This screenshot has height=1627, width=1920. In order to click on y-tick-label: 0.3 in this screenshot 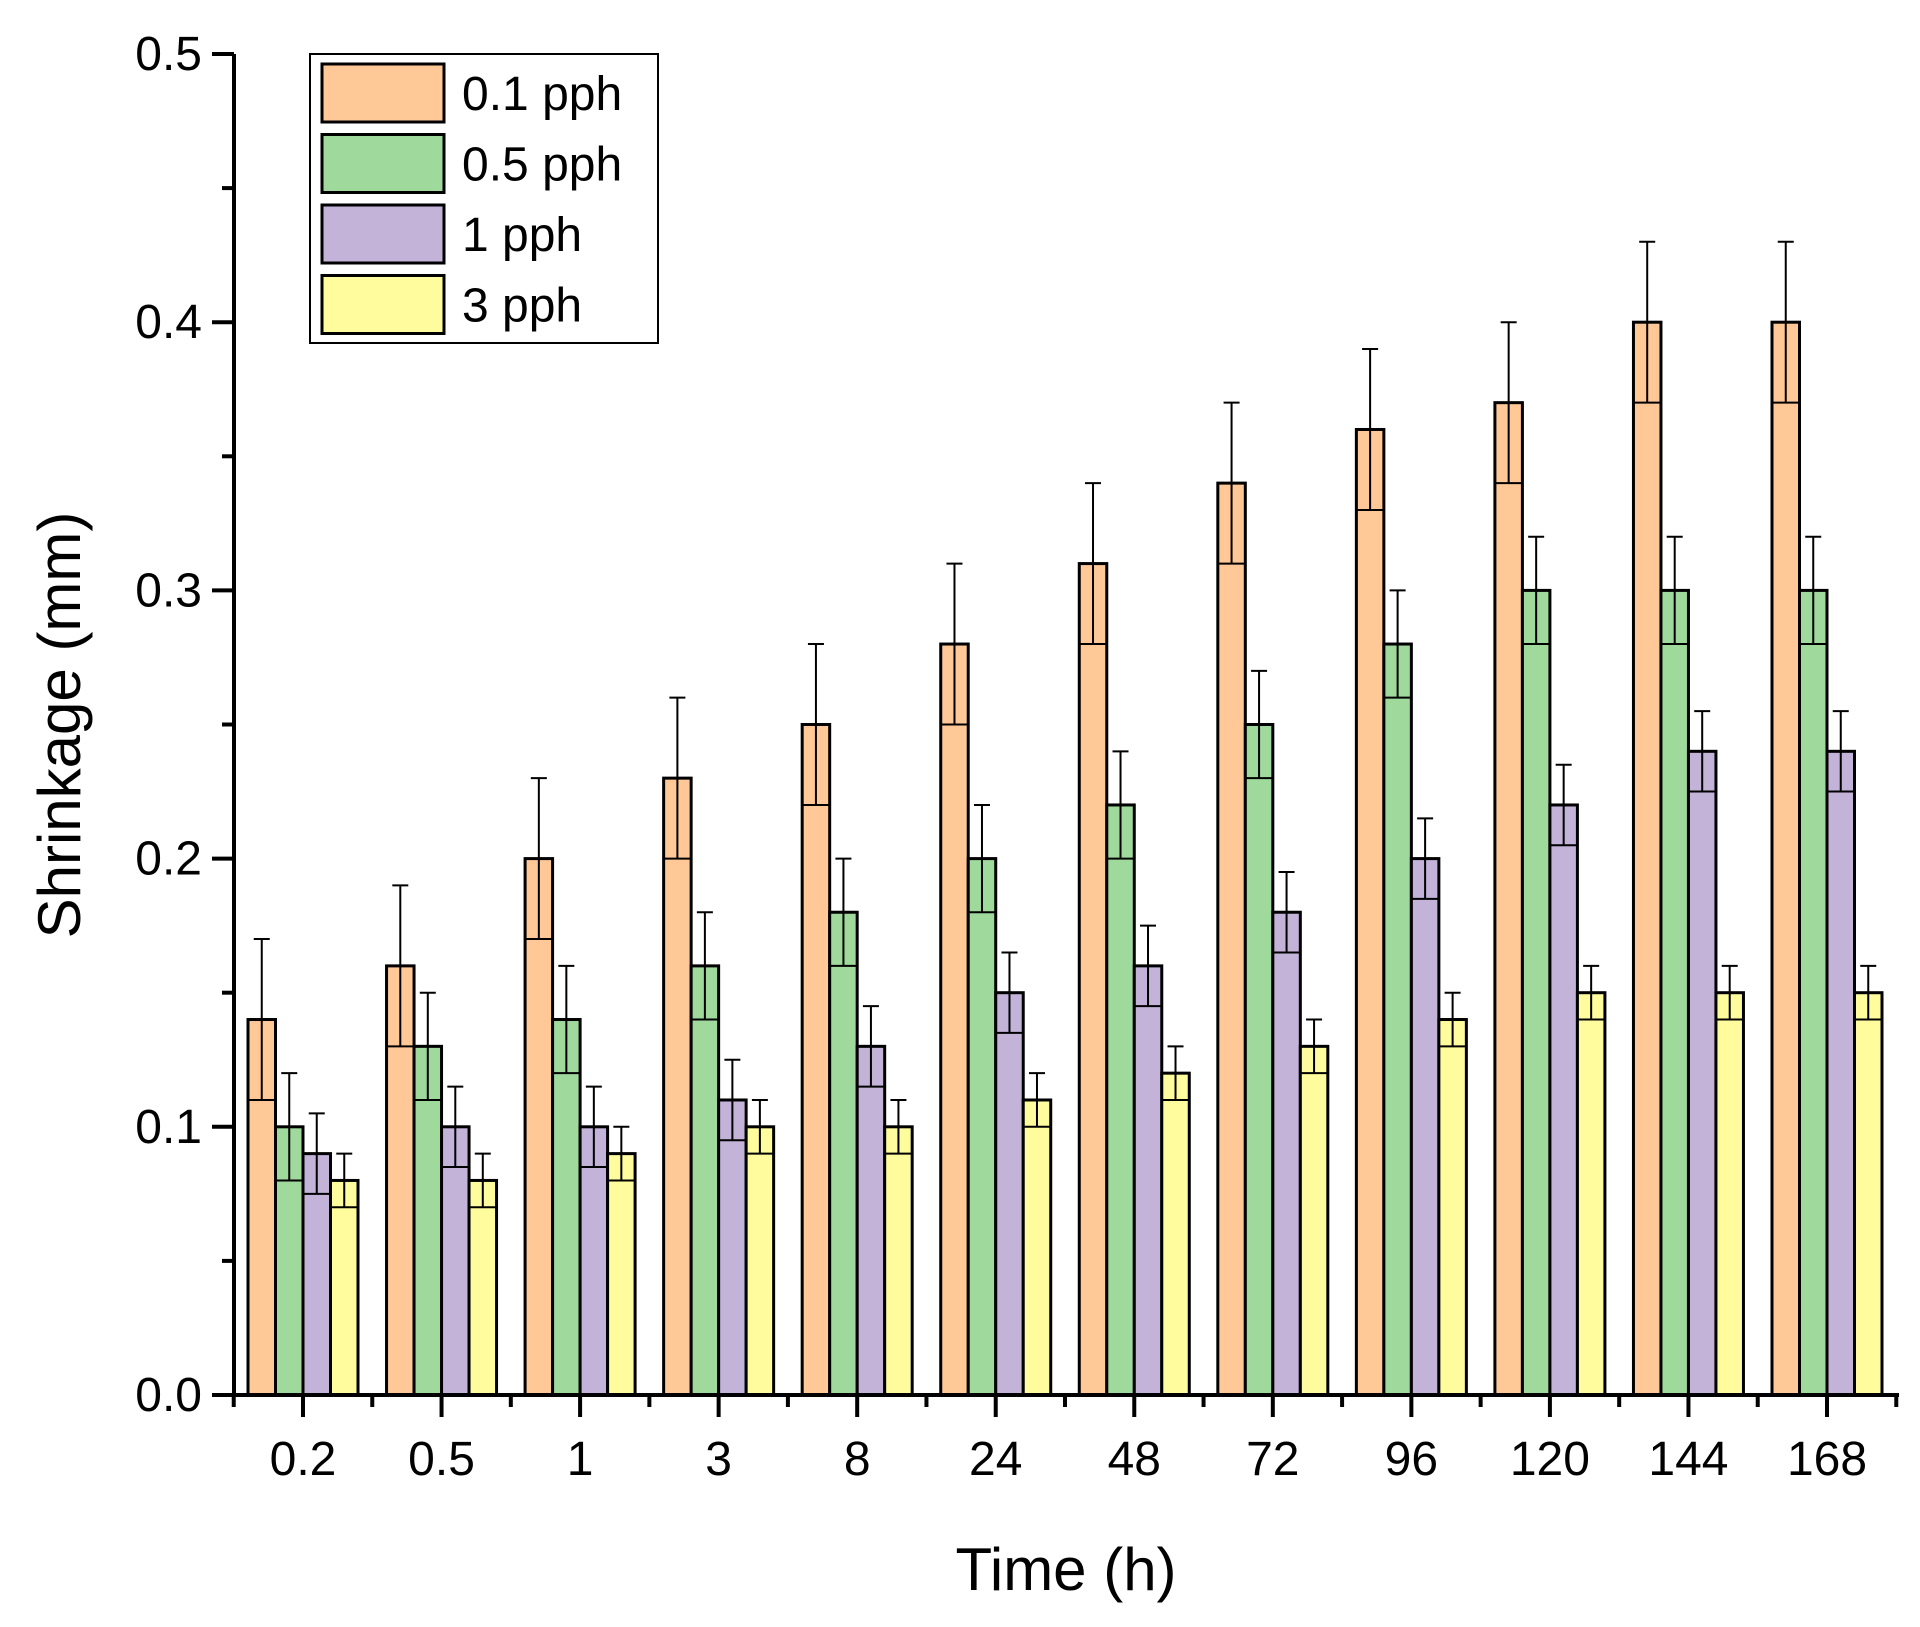, I will do `click(168, 590)`.